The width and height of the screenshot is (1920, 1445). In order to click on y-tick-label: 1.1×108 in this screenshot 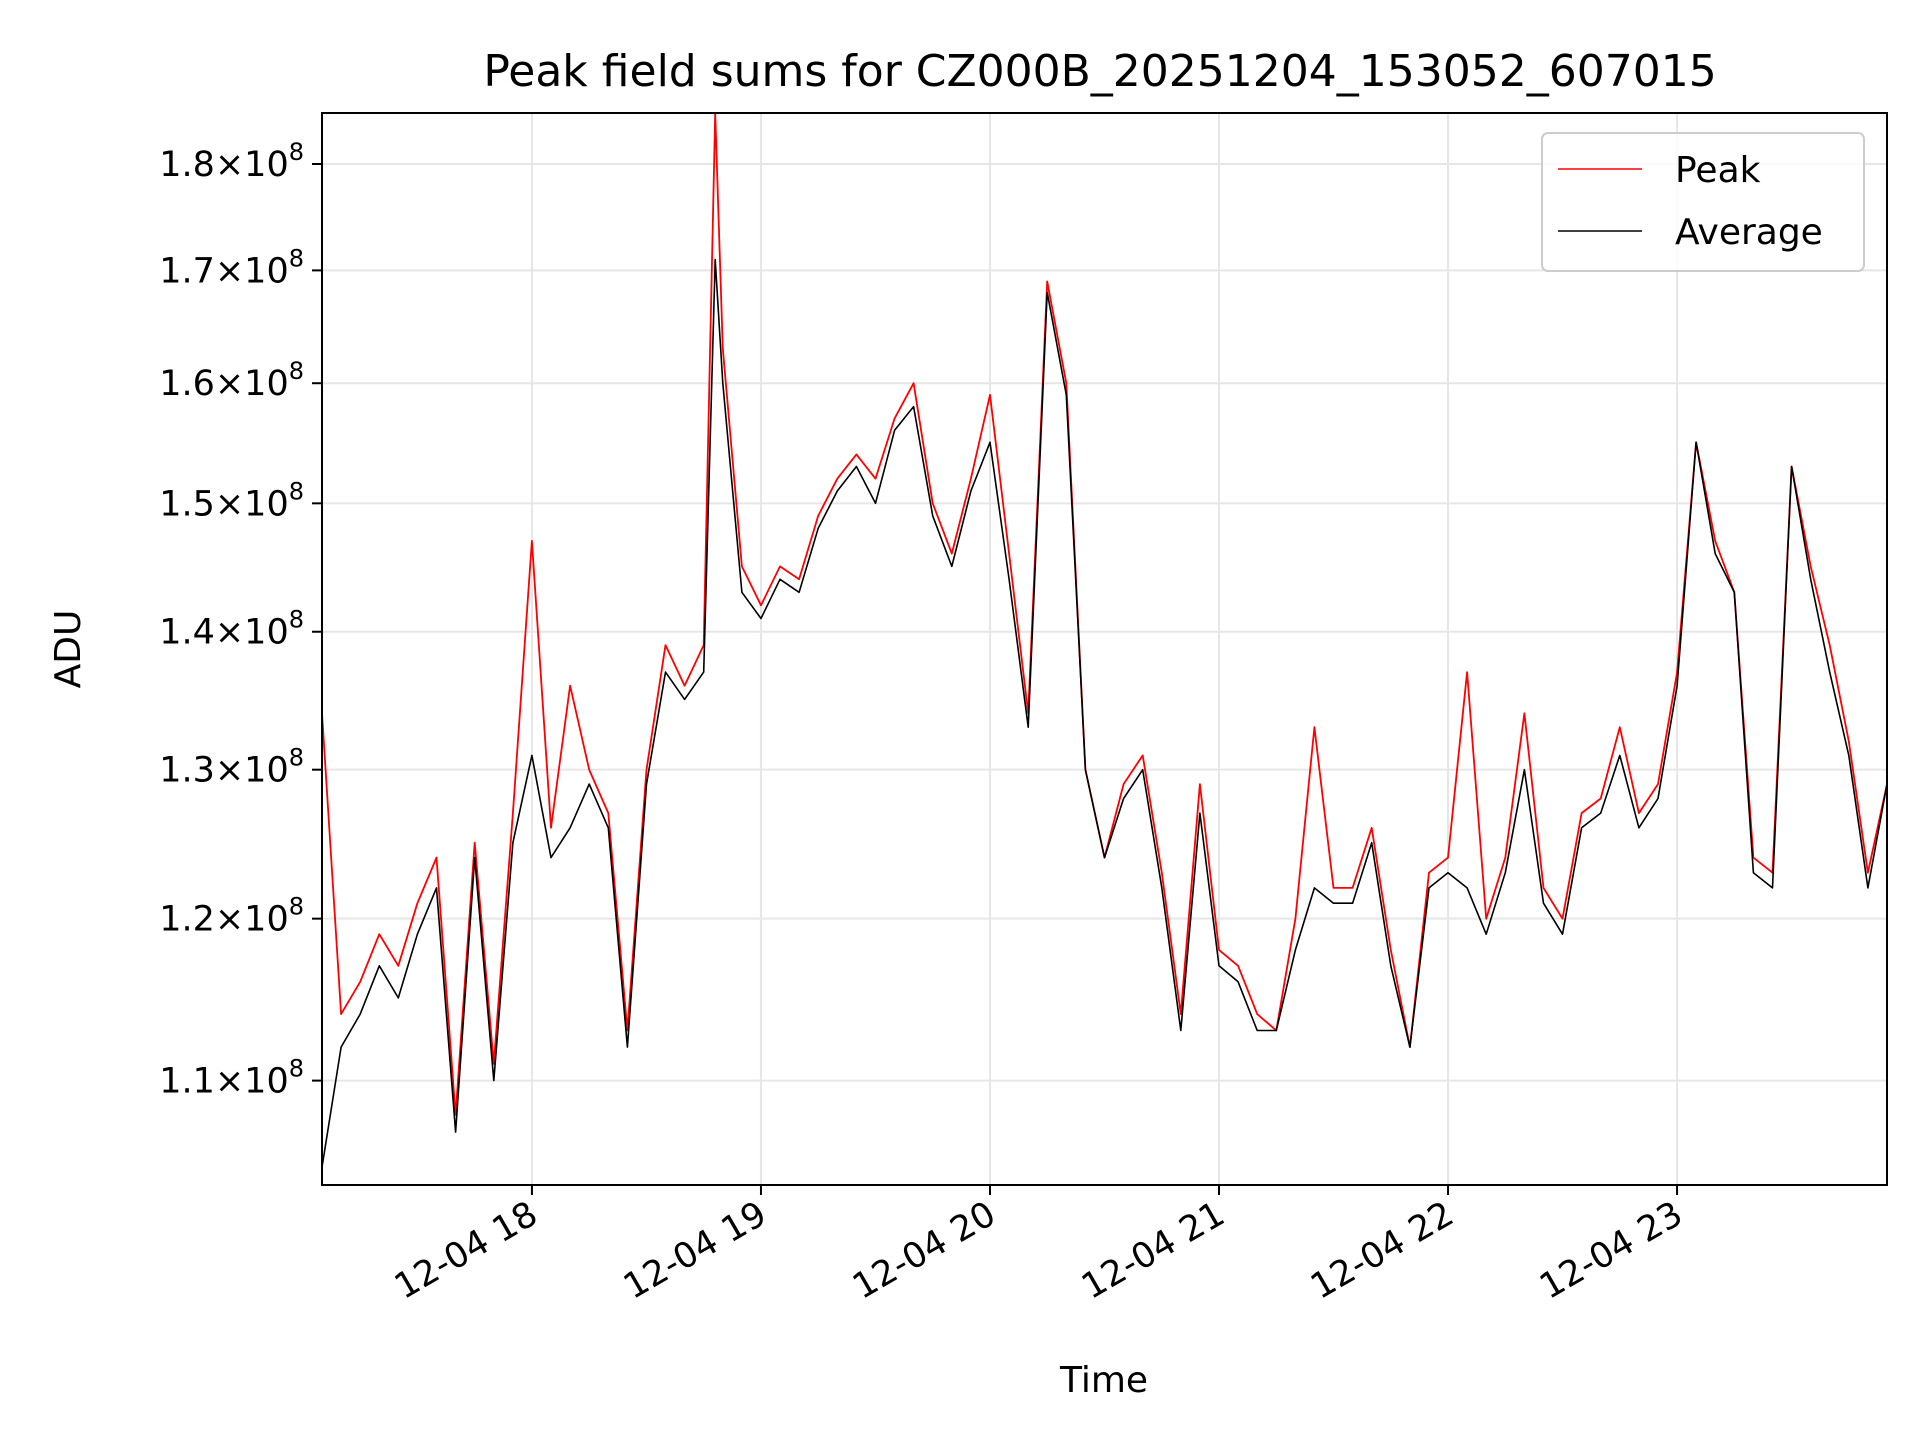, I will do `click(231, 1078)`.